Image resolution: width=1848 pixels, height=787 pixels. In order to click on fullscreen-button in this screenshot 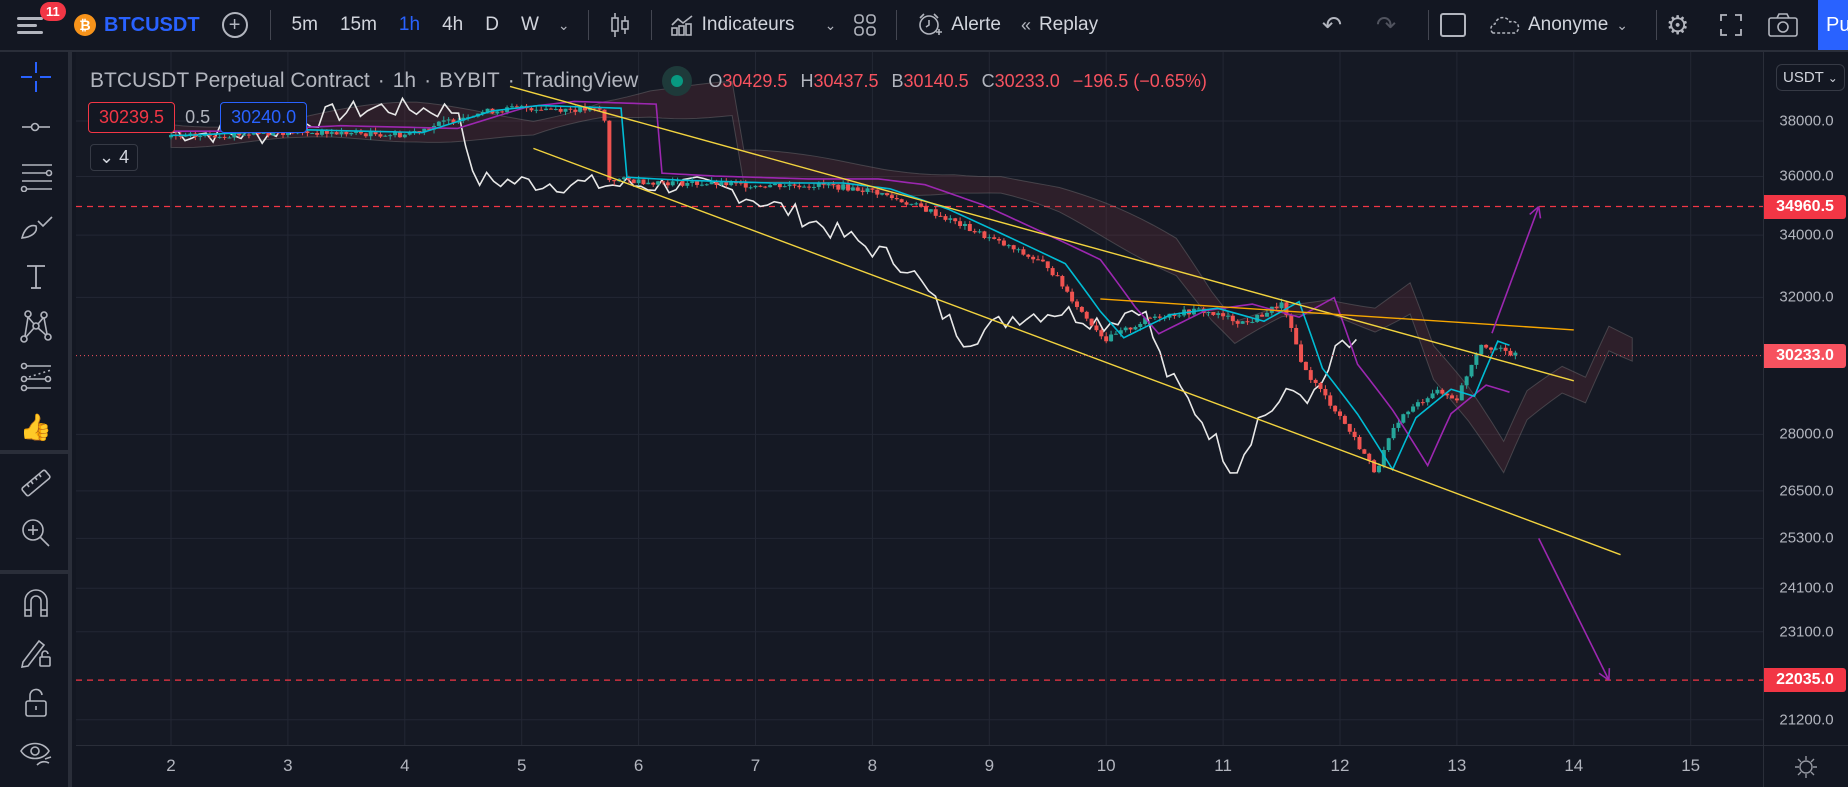, I will do `click(1731, 25)`.